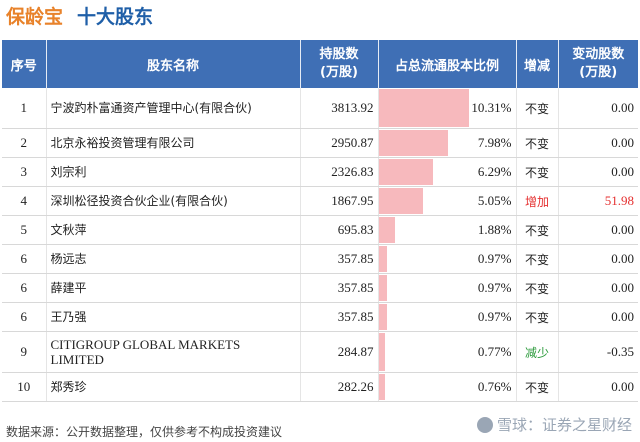 The image size is (640, 442). Describe the element at coordinates (491, 107) in the screenshot. I see `ratio-label: 10.31%` at that location.